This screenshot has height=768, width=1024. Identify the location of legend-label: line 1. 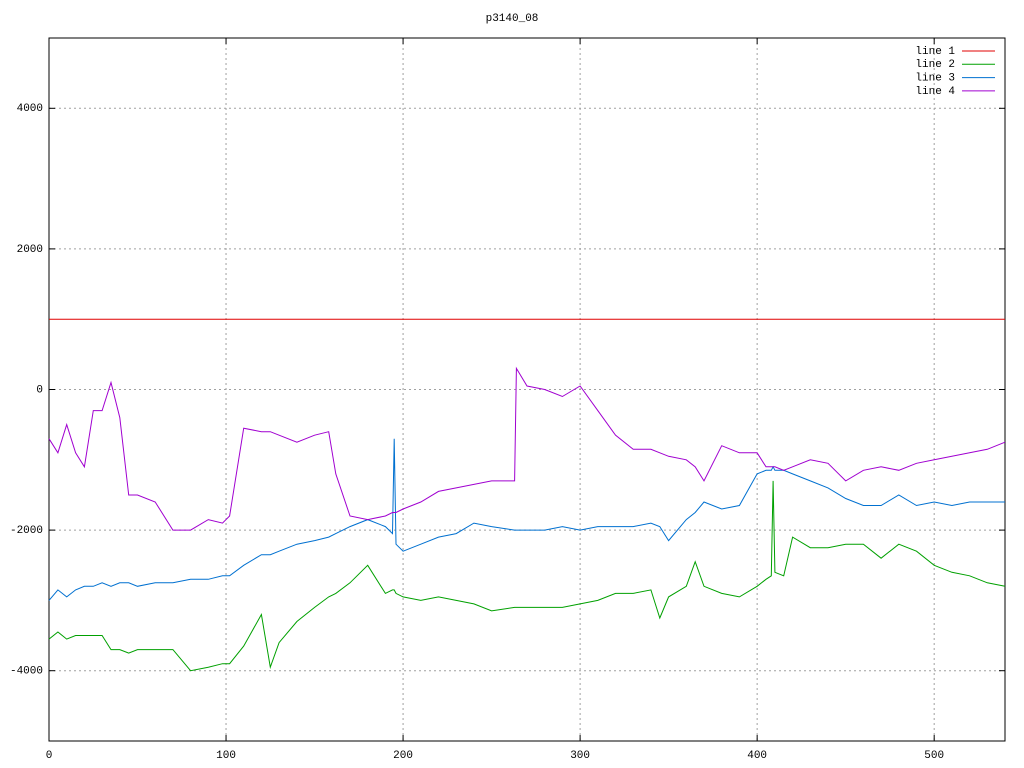
(935, 52).